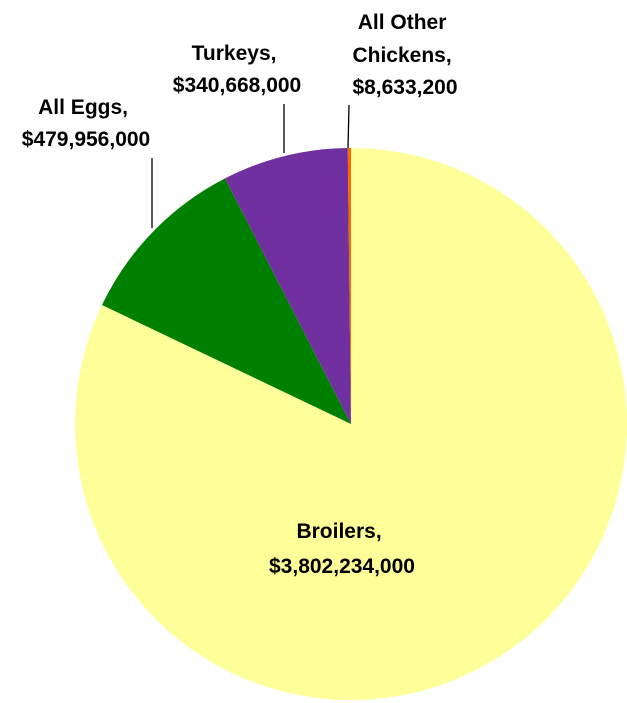  Describe the element at coordinates (348, 126) in the screenshot. I see `leader-line-all-other-chickens` at that location.